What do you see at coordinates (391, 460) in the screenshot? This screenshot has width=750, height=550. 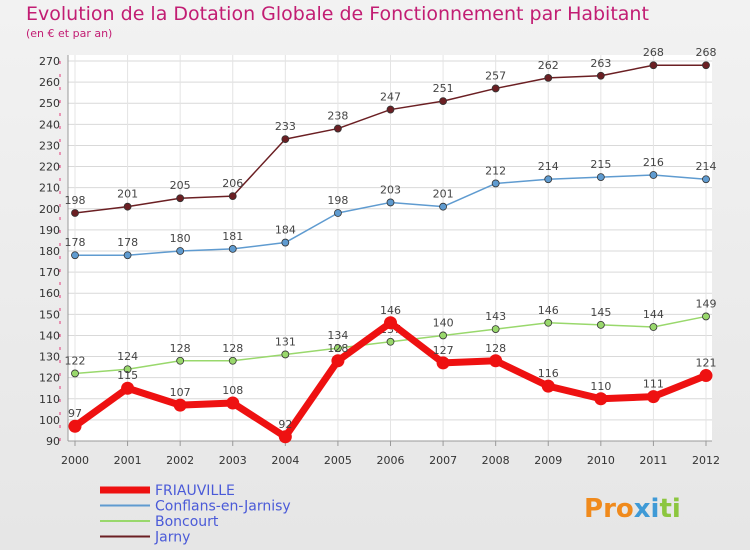 I see `x-tick-label: 2006` at bounding box center [391, 460].